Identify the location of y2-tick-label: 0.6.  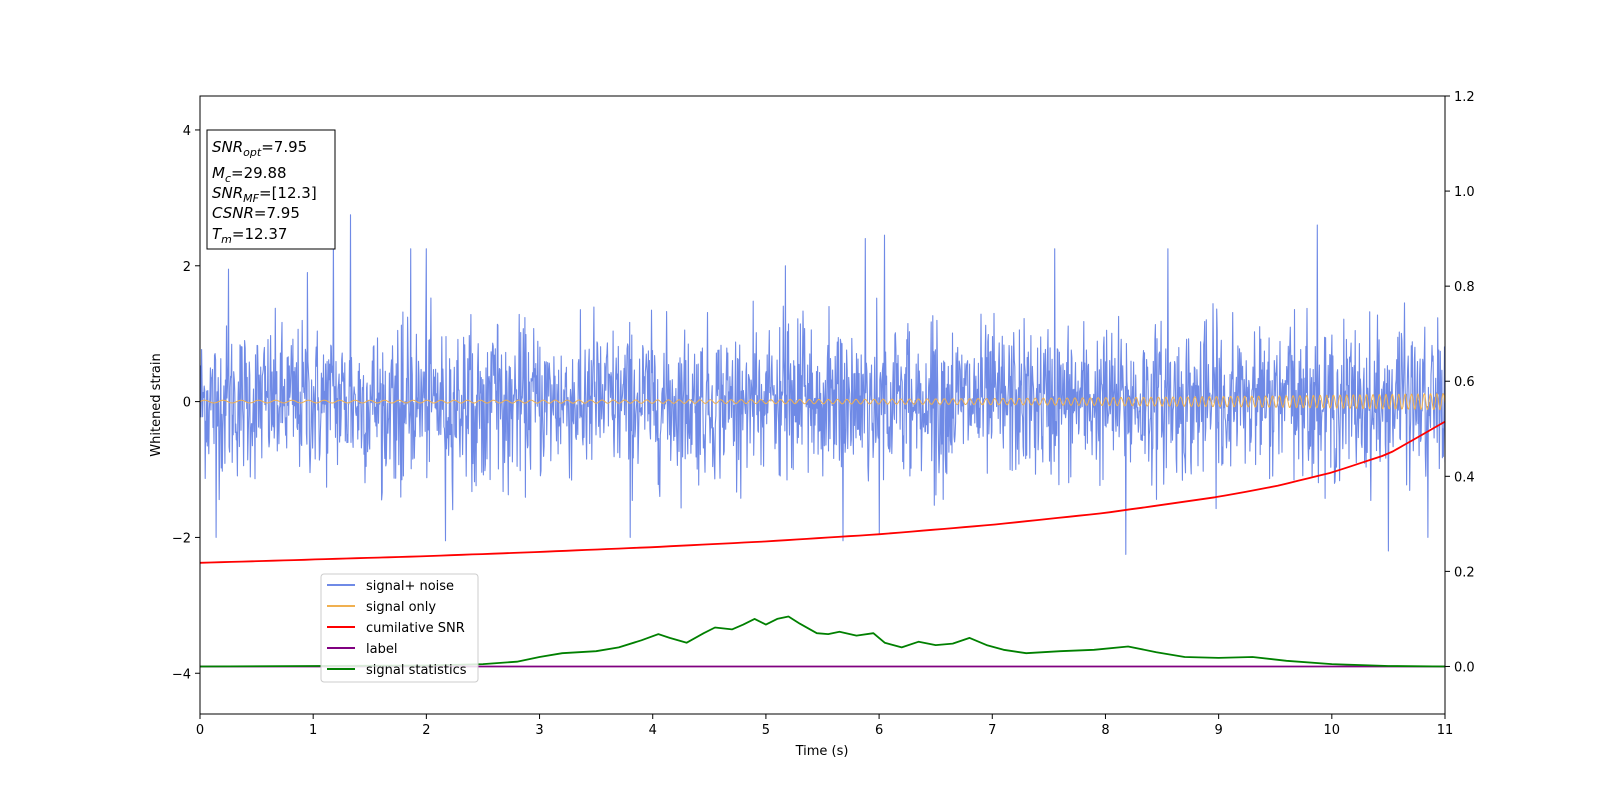
(1464, 382).